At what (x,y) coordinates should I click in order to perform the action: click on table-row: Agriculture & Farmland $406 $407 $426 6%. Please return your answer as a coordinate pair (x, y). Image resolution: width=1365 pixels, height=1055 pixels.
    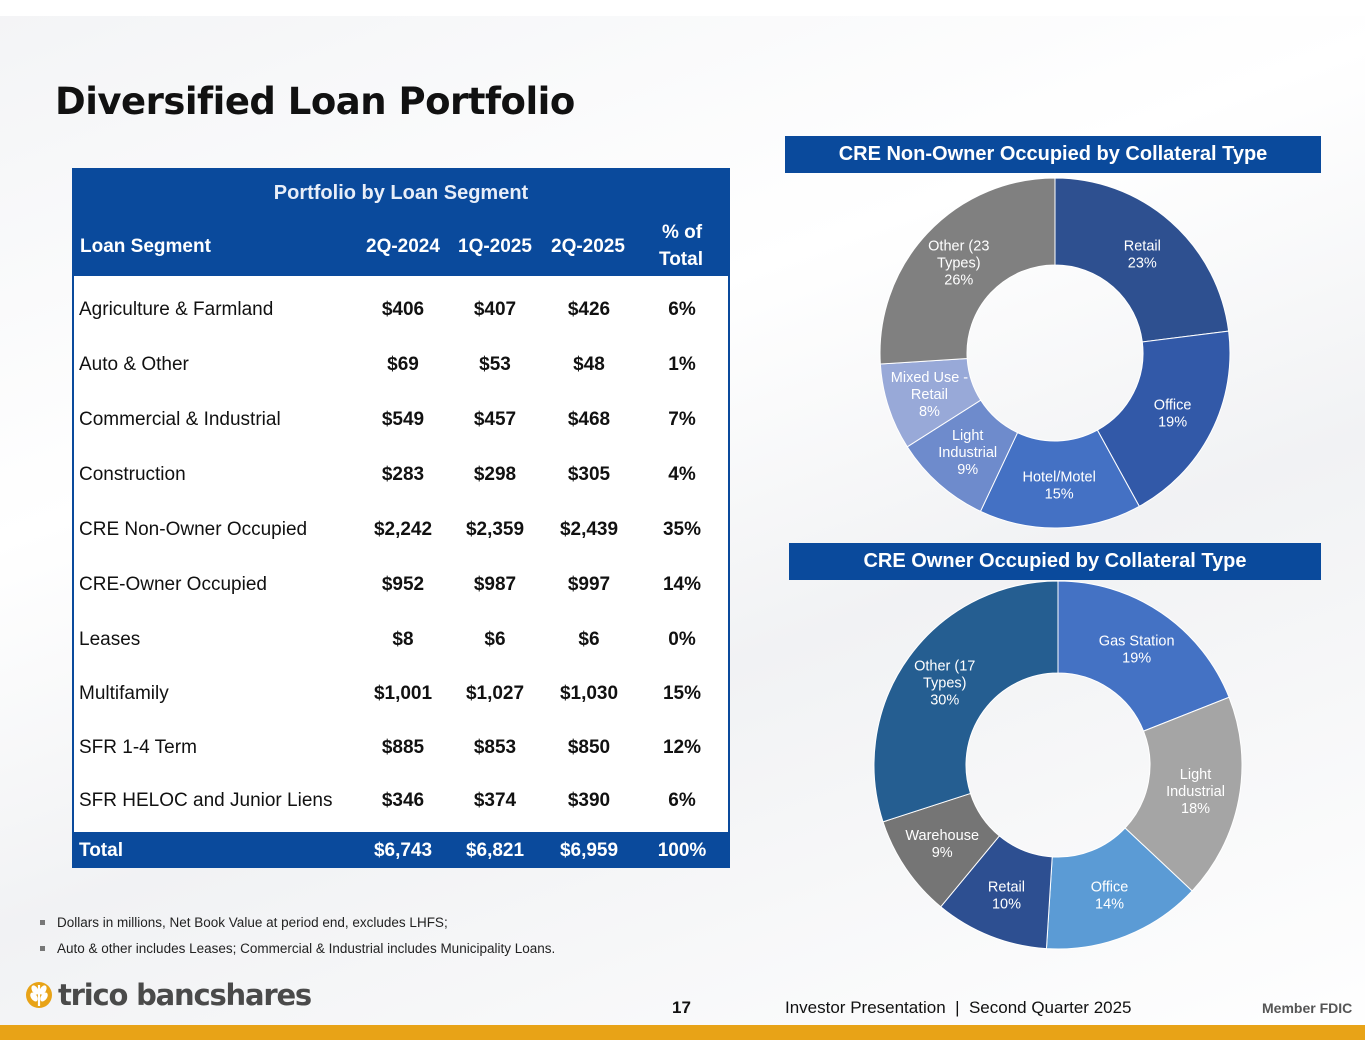
    Looking at the image, I should click on (401, 310).